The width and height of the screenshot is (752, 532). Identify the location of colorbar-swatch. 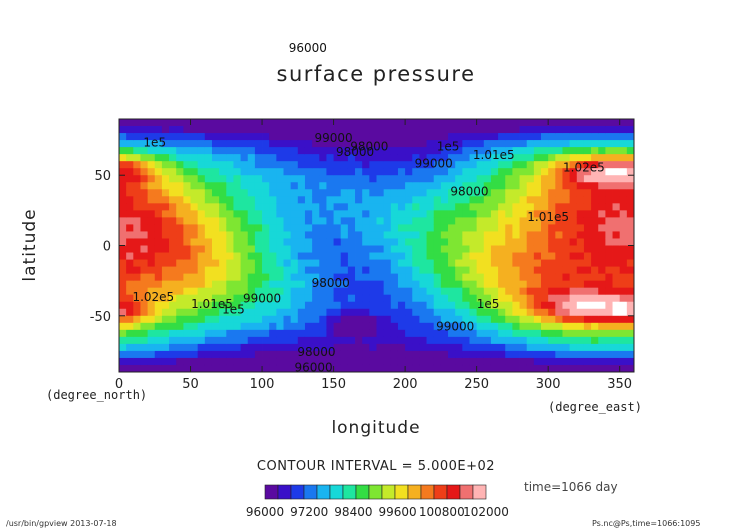
(271, 492).